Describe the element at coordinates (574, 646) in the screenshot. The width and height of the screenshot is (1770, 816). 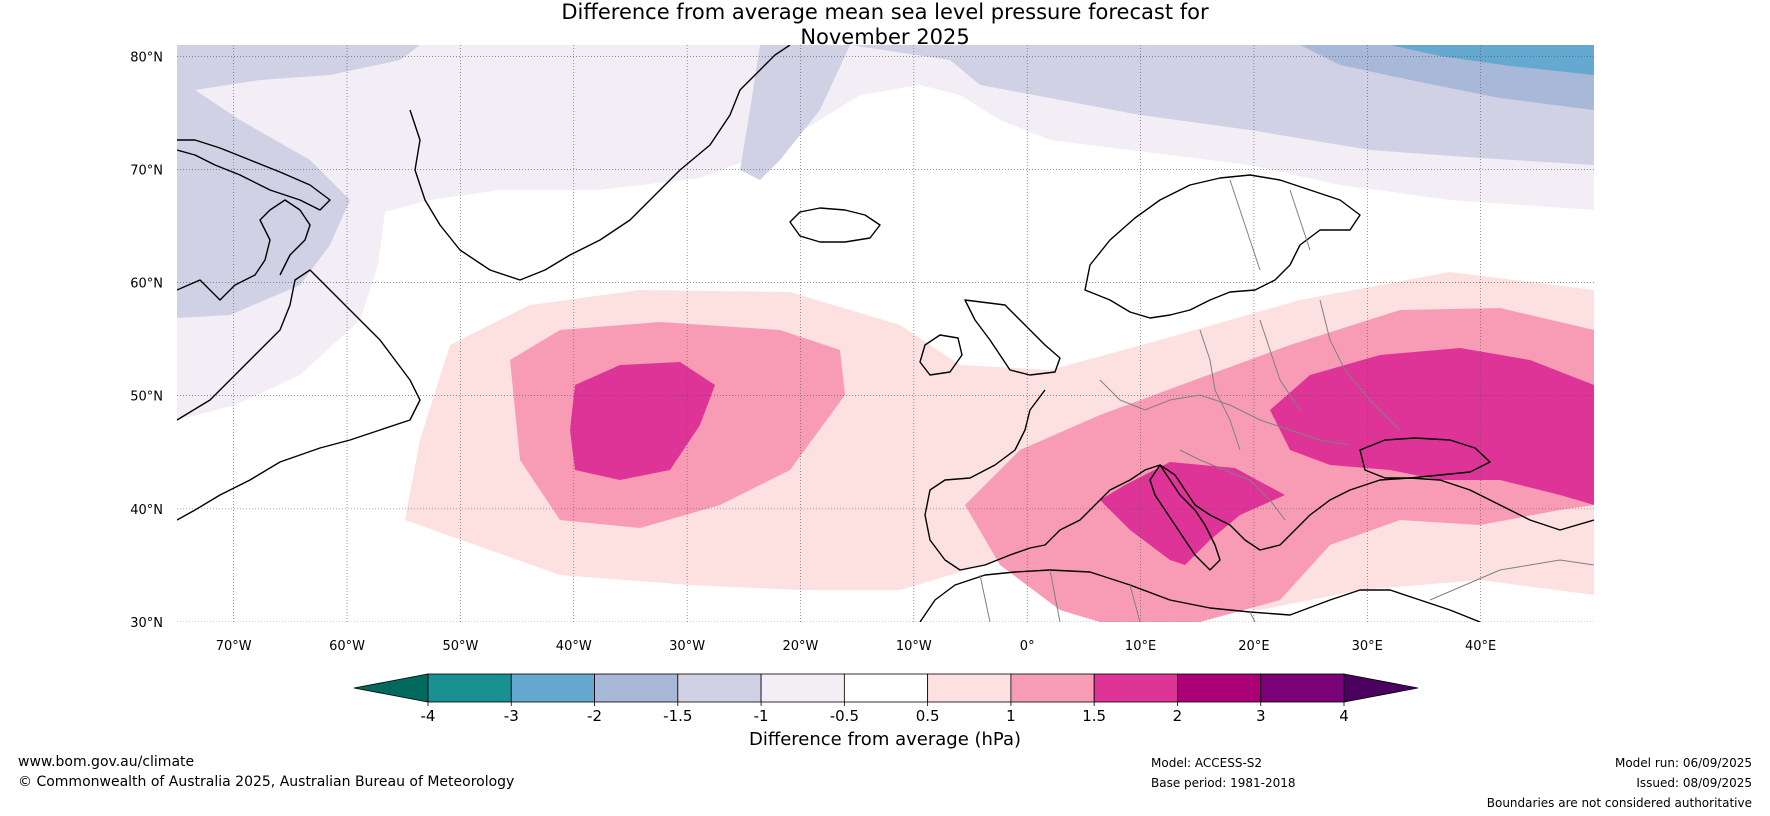
I see `lon-tick-label: 40°W` at that location.